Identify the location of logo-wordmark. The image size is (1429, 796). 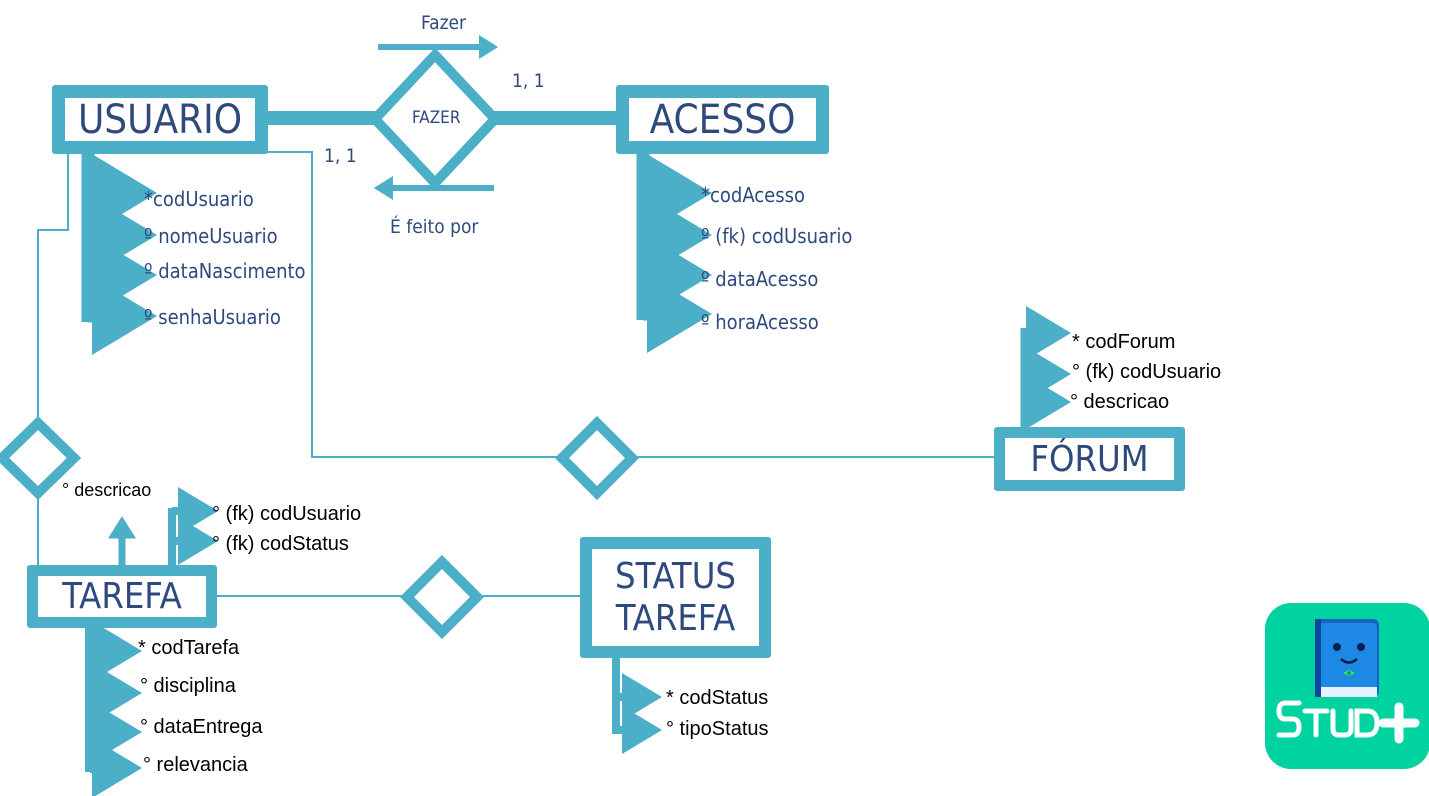
(1348, 722).